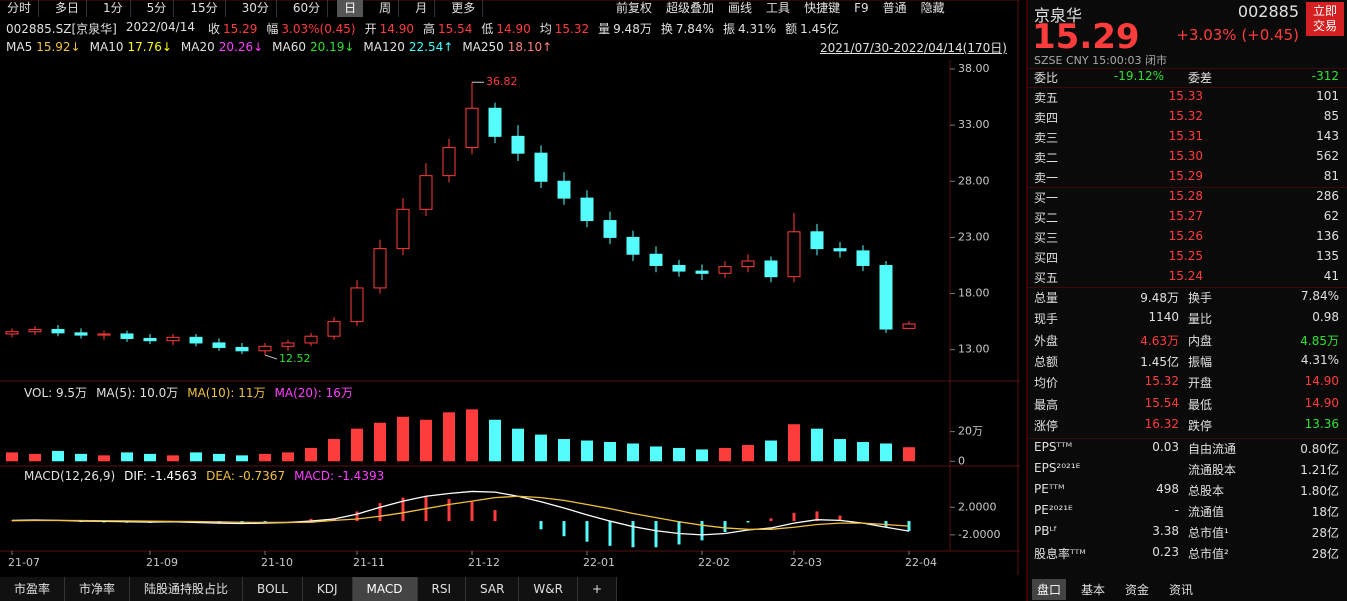 The image size is (1347, 601). Describe the element at coordinates (1046, 218) in the screenshot. I see `book-label: 买二` at that location.